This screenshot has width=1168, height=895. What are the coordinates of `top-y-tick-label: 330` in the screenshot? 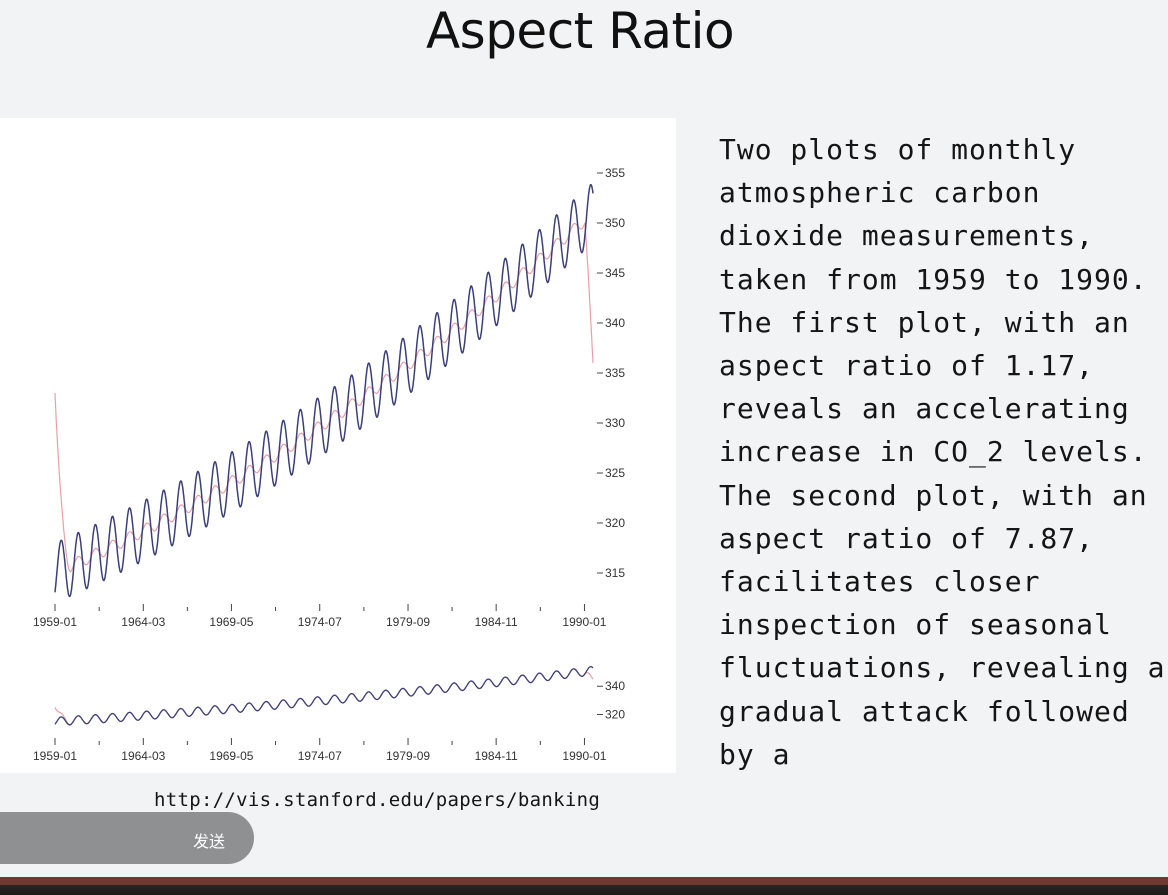 It's located at (615, 423).